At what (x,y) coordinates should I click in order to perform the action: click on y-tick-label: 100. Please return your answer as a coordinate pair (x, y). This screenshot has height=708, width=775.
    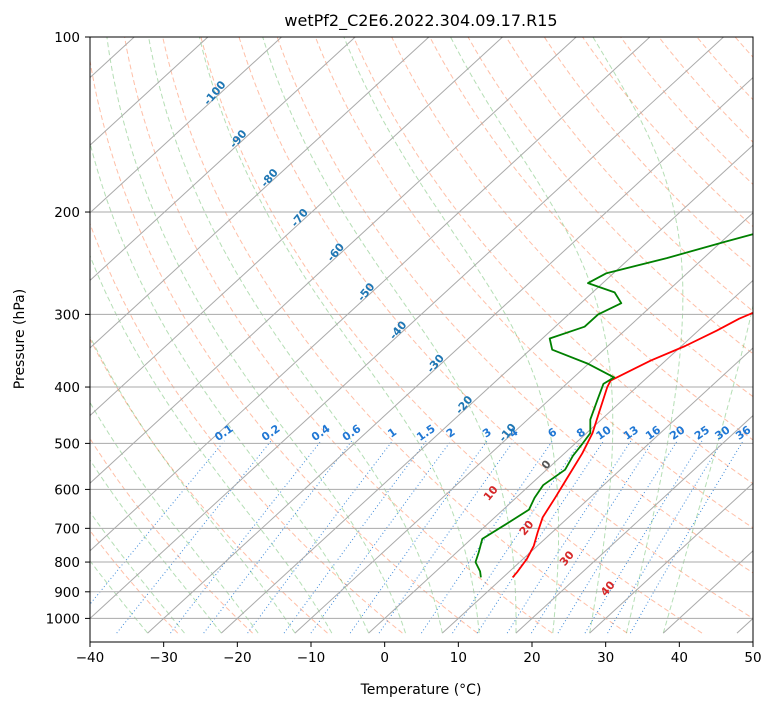
    Looking at the image, I should click on (67, 38).